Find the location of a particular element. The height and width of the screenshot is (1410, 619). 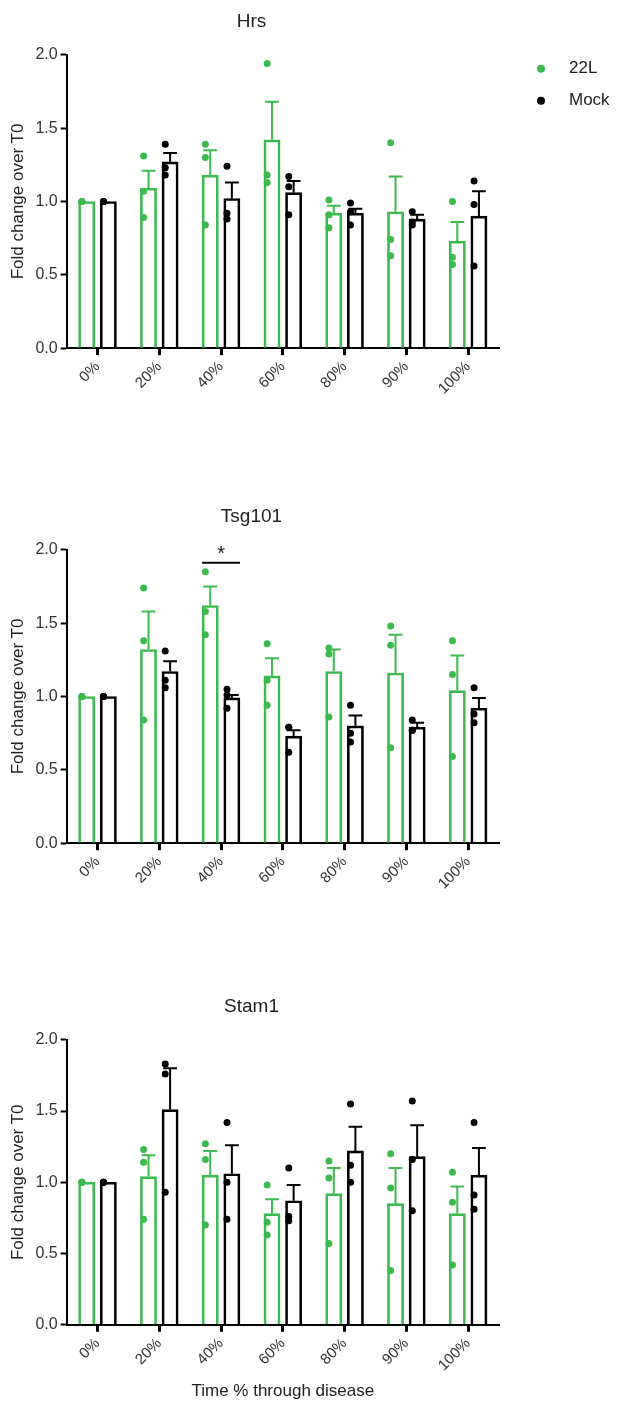

chart-title: Tsg101 is located at coordinates (251, 515).